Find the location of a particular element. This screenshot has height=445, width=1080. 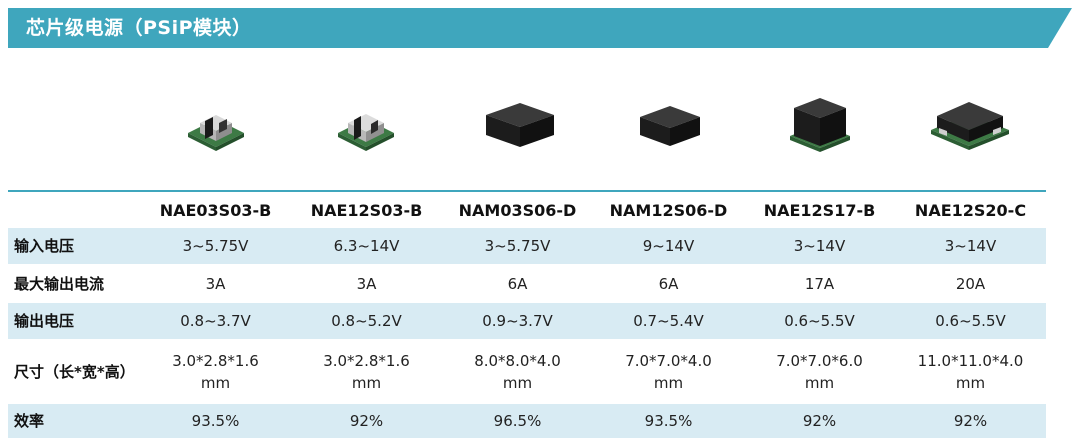

product-image-nae12s17-b is located at coordinates (820, 125).